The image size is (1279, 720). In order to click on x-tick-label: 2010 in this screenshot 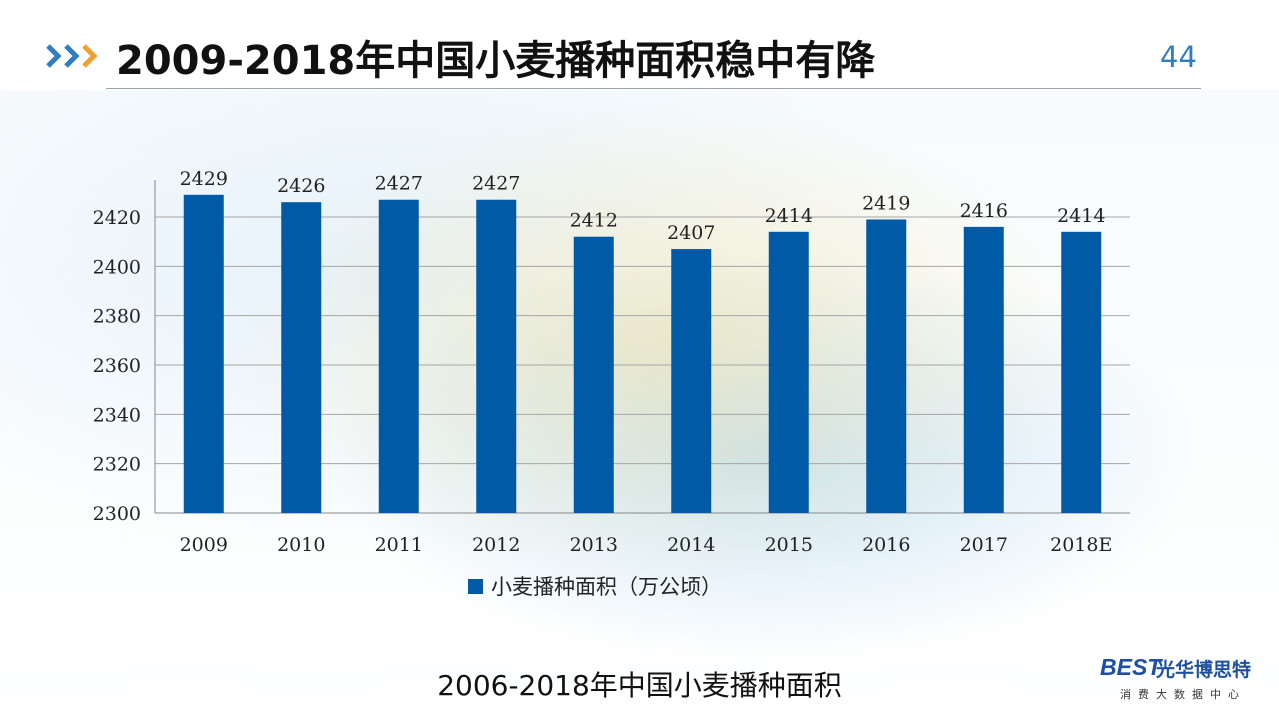, I will do `click(301, 545)`.